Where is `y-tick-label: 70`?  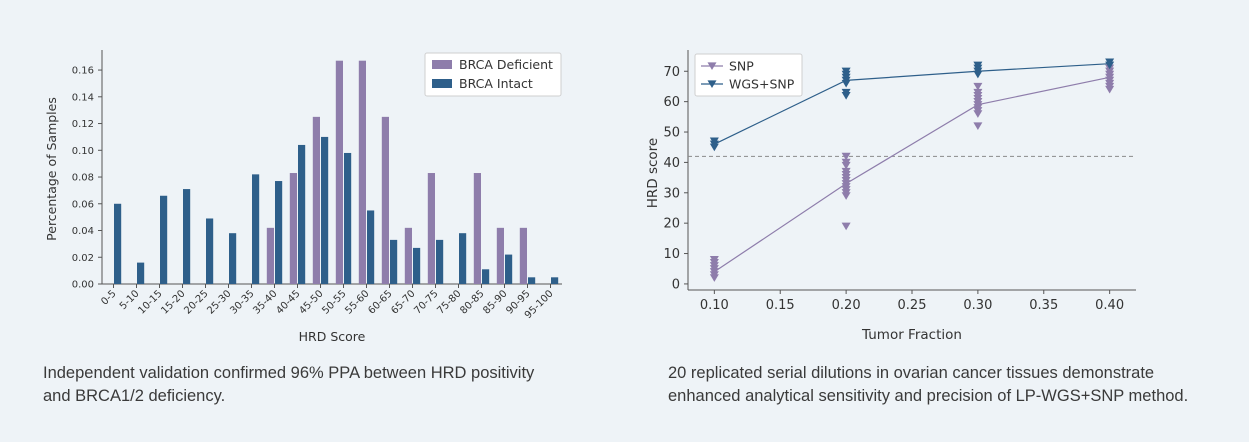 y-tick-label: 70 is located at coordinates (671, 72).